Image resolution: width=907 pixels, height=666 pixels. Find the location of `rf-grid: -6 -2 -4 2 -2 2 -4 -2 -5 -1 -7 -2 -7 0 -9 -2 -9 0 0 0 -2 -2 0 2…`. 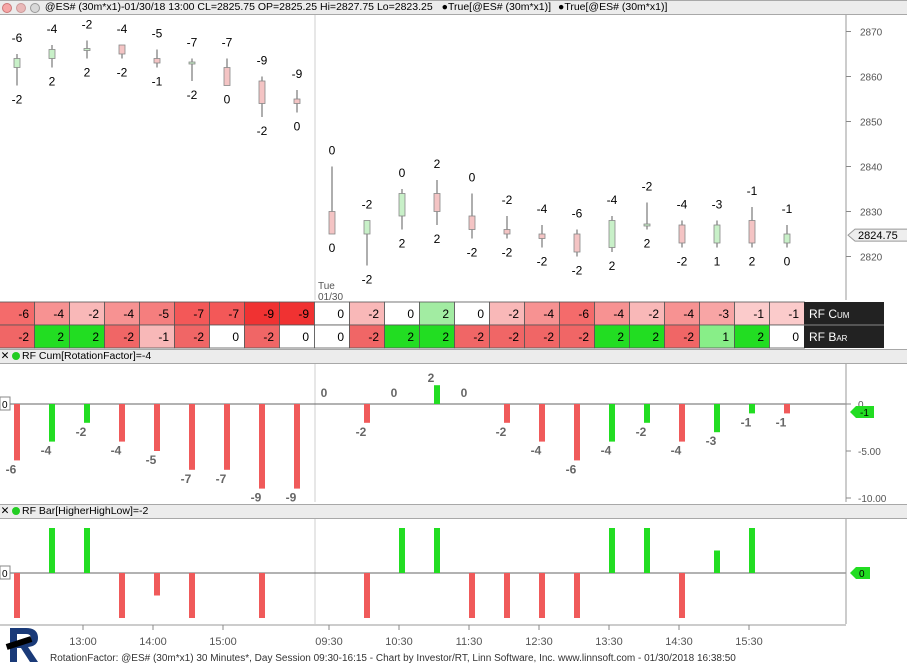

rf-grid: -6 -2 -4 2 -2 2 -4 -2 -5 -1 -7 -2 -7 0 -9 -2 -9 0 0 0 -2 -2 0 2… is located at coordinates (442, 325).